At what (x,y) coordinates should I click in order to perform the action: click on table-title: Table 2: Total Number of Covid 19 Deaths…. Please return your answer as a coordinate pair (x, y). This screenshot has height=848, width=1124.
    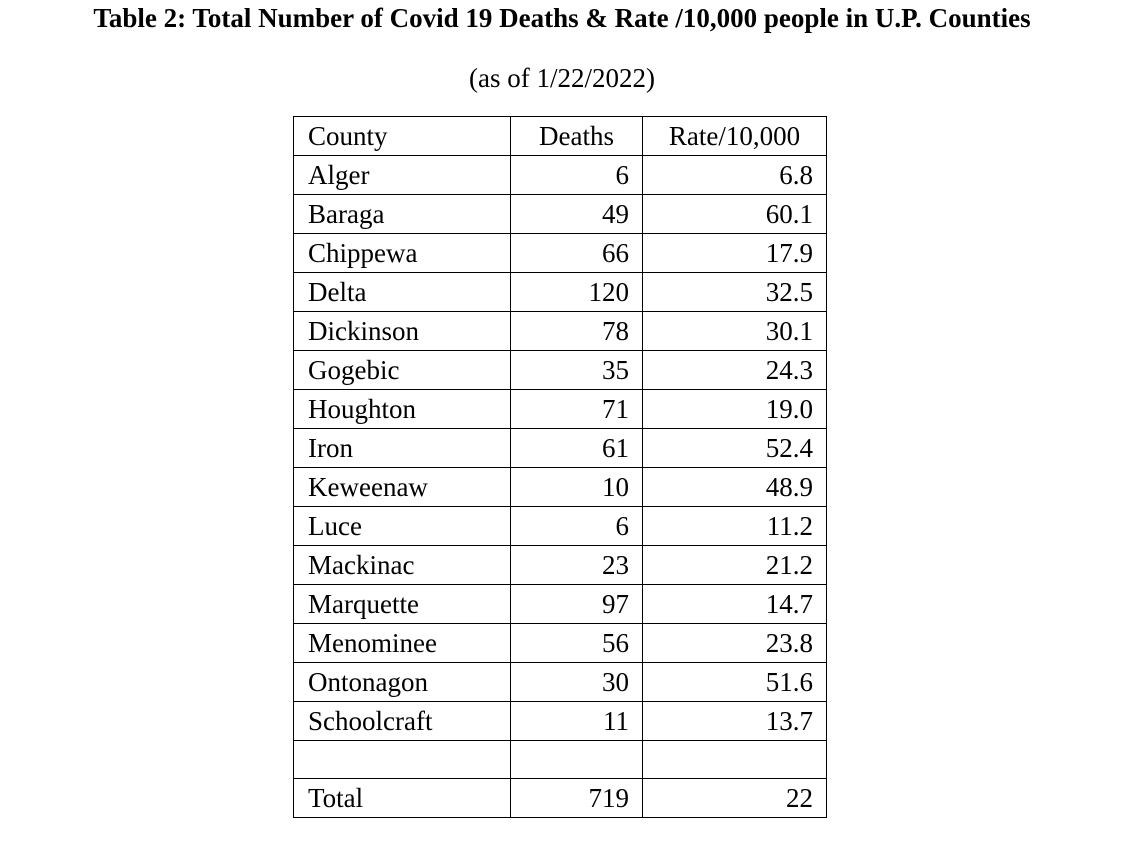
    Looking at the image, I should click on (562, 18).